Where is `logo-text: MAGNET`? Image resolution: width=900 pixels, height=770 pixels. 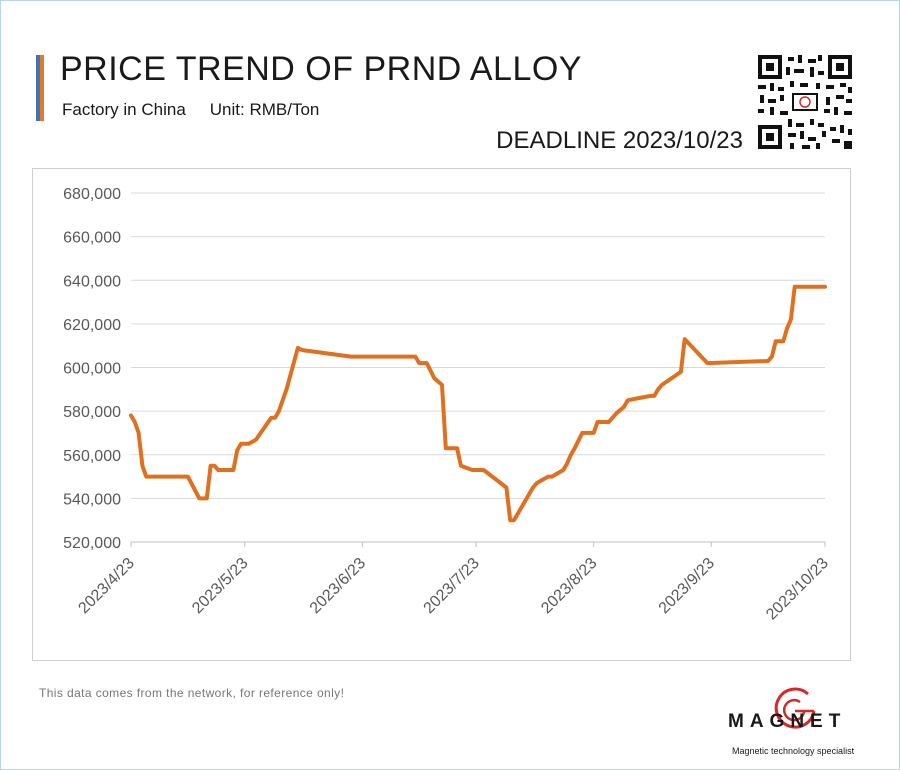
logo-text: MAGNET is located at coordinates (787, 721).